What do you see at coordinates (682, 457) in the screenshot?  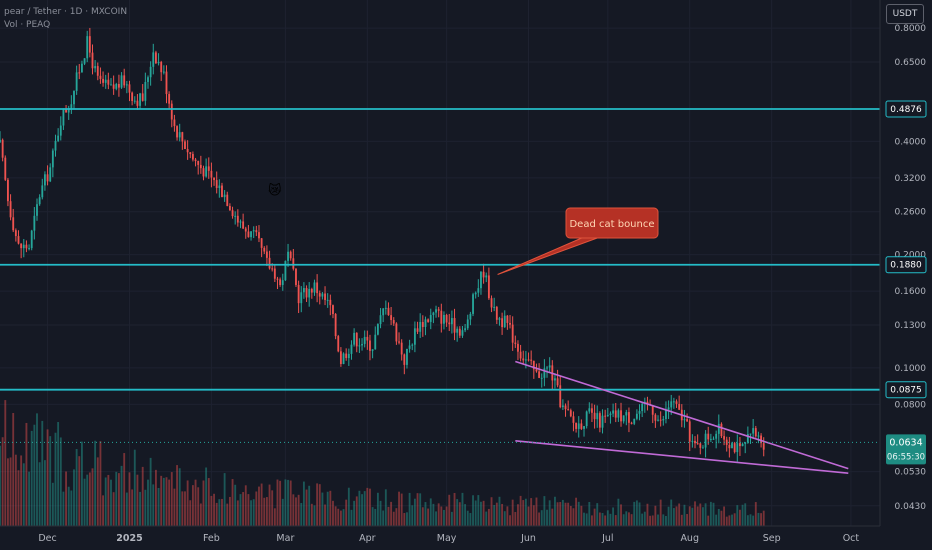 I see `wedge-lower-line` at bounding box center [682, 457].